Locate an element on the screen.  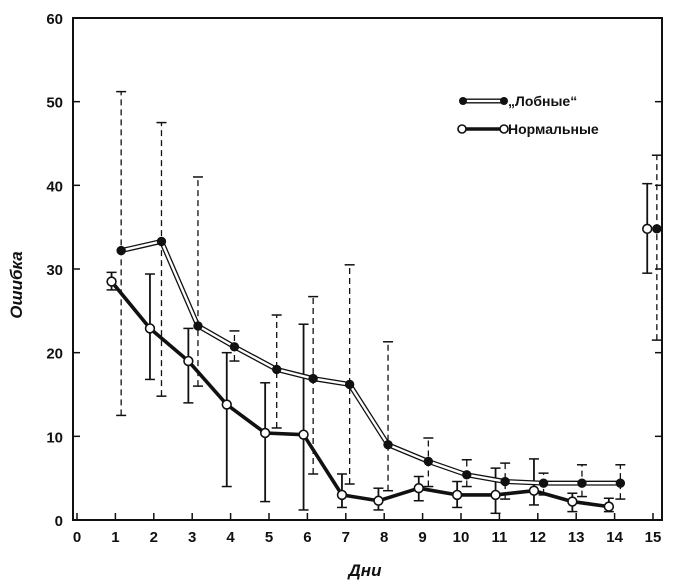
x-tick-label: 0 is located at coordinates (77, 537).